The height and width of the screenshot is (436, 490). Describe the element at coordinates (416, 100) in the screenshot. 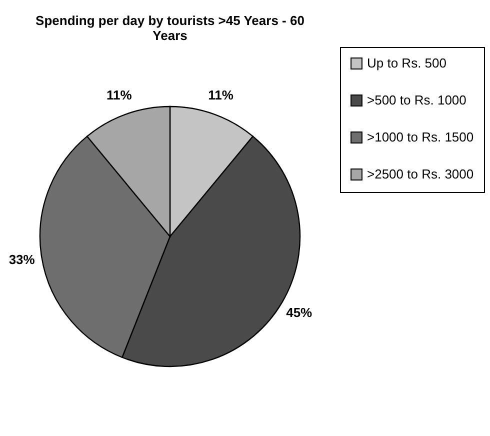

I see `legend-label: >500 to Rs. 1000` at that location.